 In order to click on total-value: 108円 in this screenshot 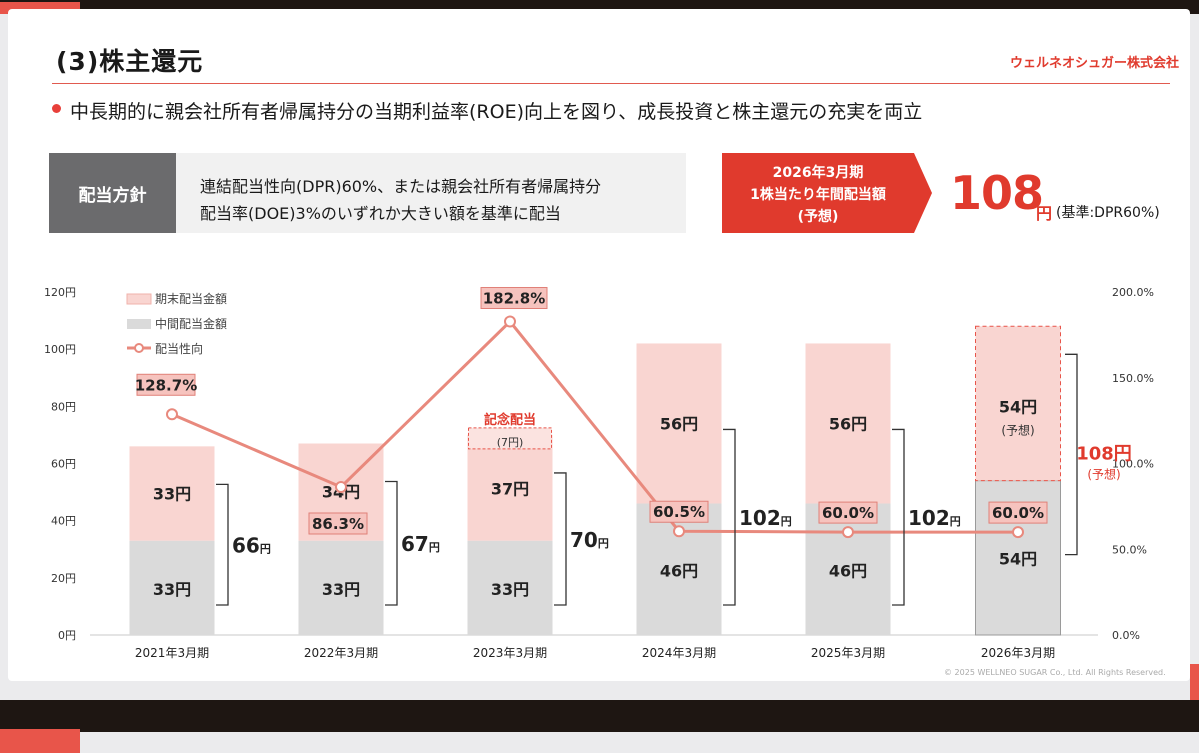, I will do `click(1104, 453)`.